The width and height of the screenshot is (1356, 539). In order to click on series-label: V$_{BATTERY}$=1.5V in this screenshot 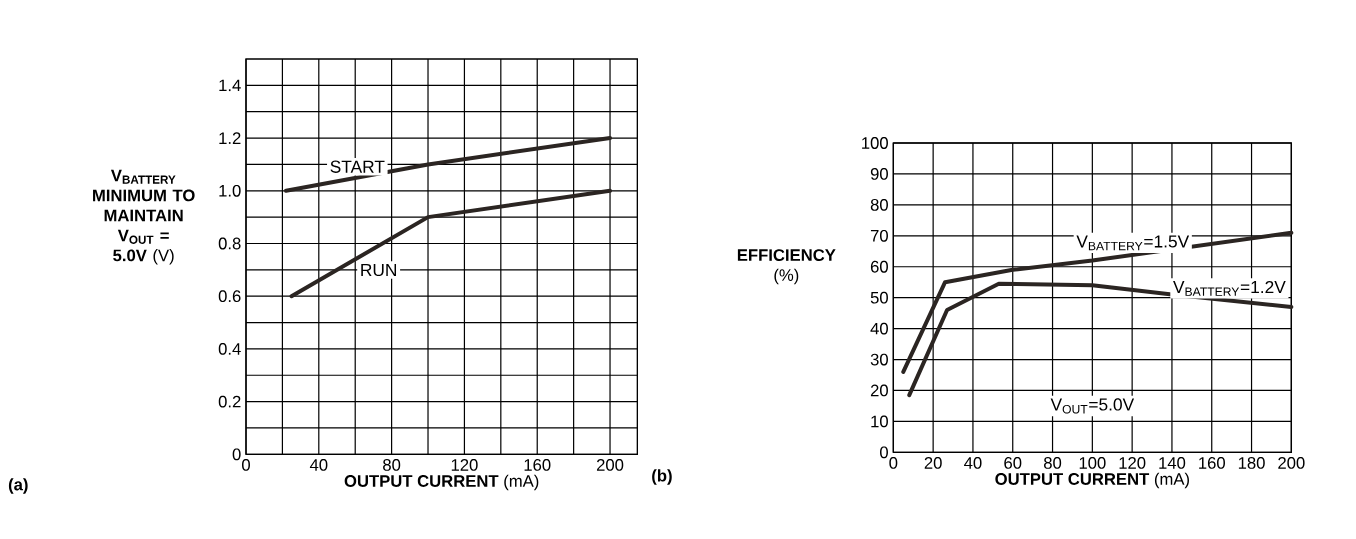, I will do `click(1133, 243)`.